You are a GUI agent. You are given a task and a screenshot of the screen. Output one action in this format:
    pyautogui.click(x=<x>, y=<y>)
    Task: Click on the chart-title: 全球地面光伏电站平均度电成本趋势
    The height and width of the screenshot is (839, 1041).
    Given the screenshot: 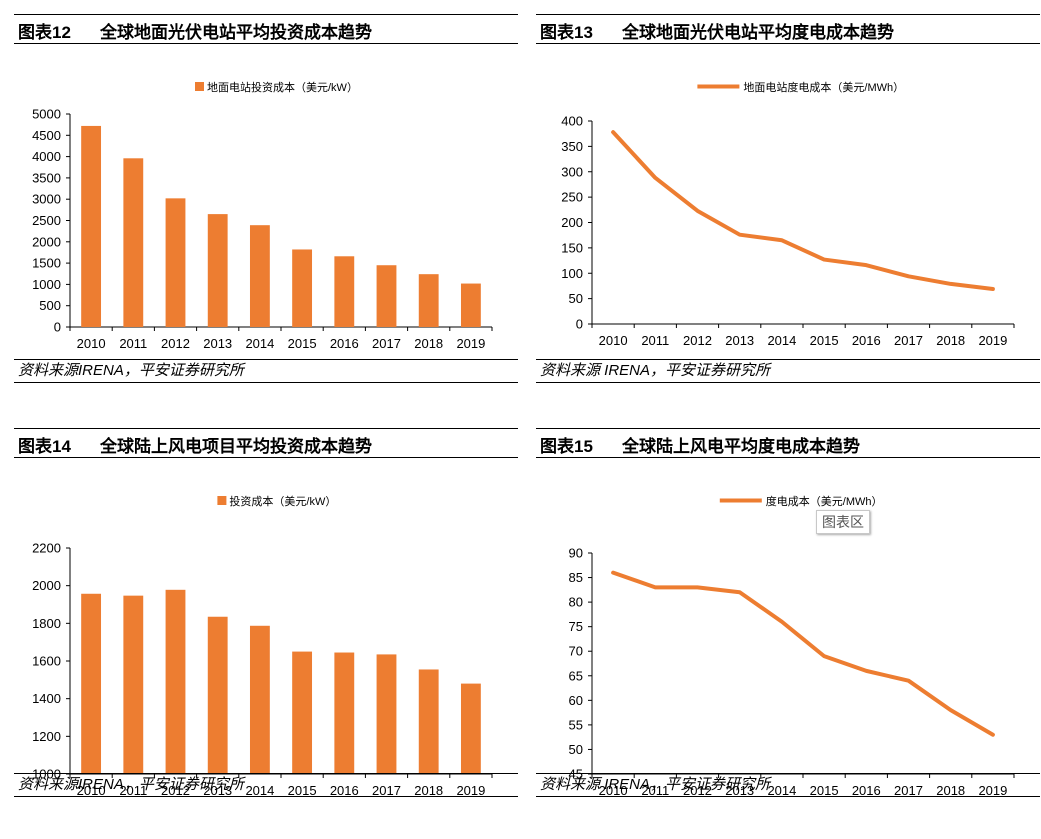 What is the action you would take?
    pyautogui.click(x=758, y=32)
    